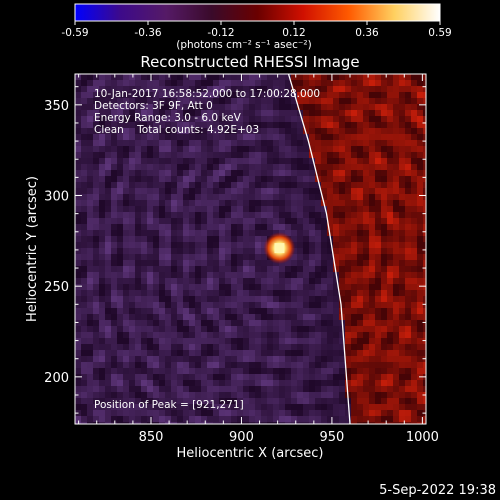 This screenshot has width=500, height=500. What do you see at coordinates (220, 33) in the screenshot?
I see `colorbar-tick-label: -0.12` at bounding box center [220, 33].